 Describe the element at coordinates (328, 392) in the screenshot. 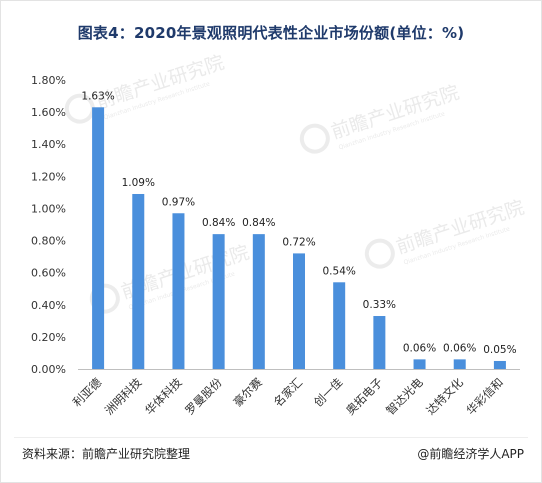

I see `x-tick-label: 创一佳` at that location.